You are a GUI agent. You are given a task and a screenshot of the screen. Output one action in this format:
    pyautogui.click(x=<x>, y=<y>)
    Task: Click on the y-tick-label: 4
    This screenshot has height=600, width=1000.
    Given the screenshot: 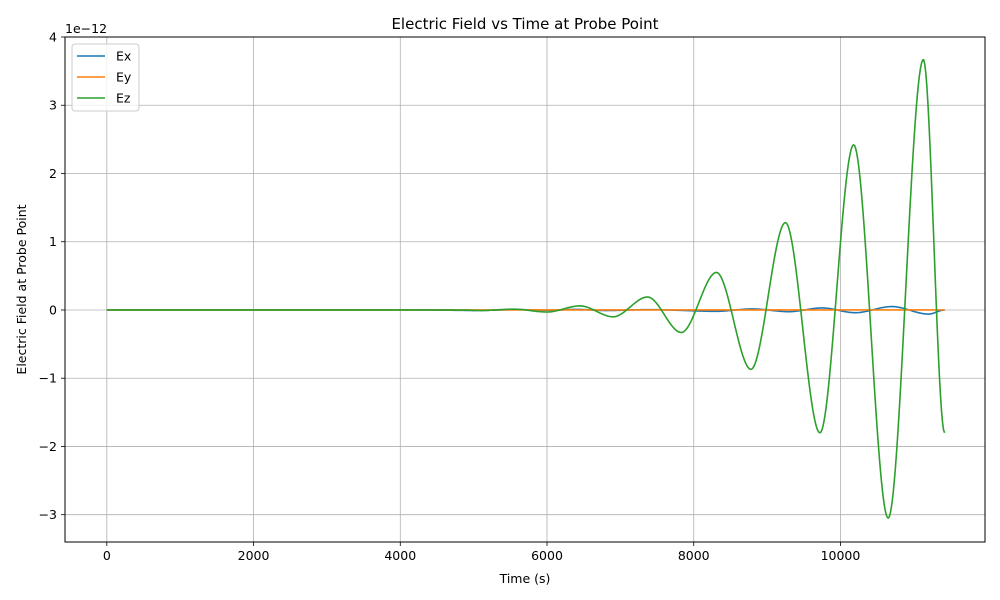 What is the action you would take?
    pyautogui.click(x=53, y=37)
    